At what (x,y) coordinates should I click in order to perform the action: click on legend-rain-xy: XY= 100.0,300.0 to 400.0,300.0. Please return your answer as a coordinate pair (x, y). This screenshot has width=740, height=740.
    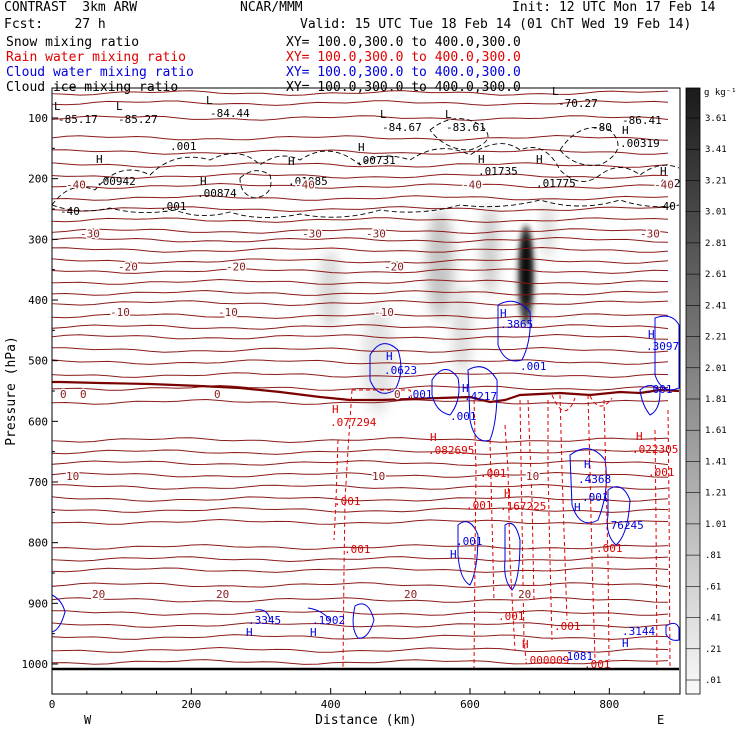
    Looking at the image, I should click on (403, 57).